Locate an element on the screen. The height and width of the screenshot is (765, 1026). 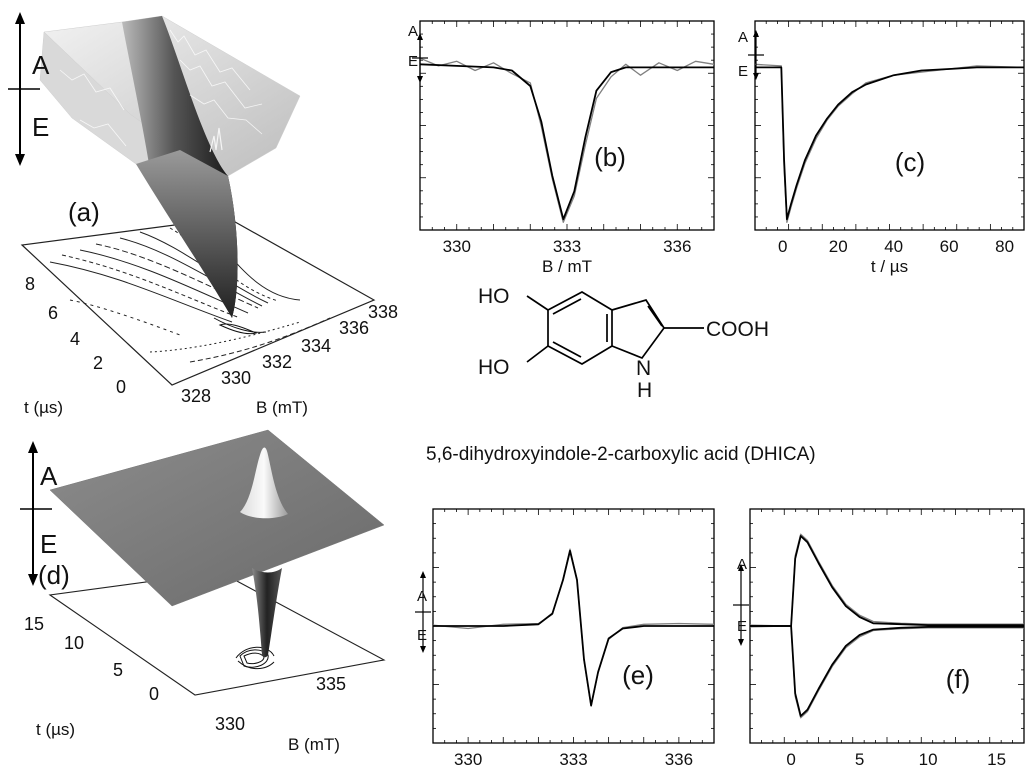
panel-a-contour-plane is located at coordinates (198, 301).